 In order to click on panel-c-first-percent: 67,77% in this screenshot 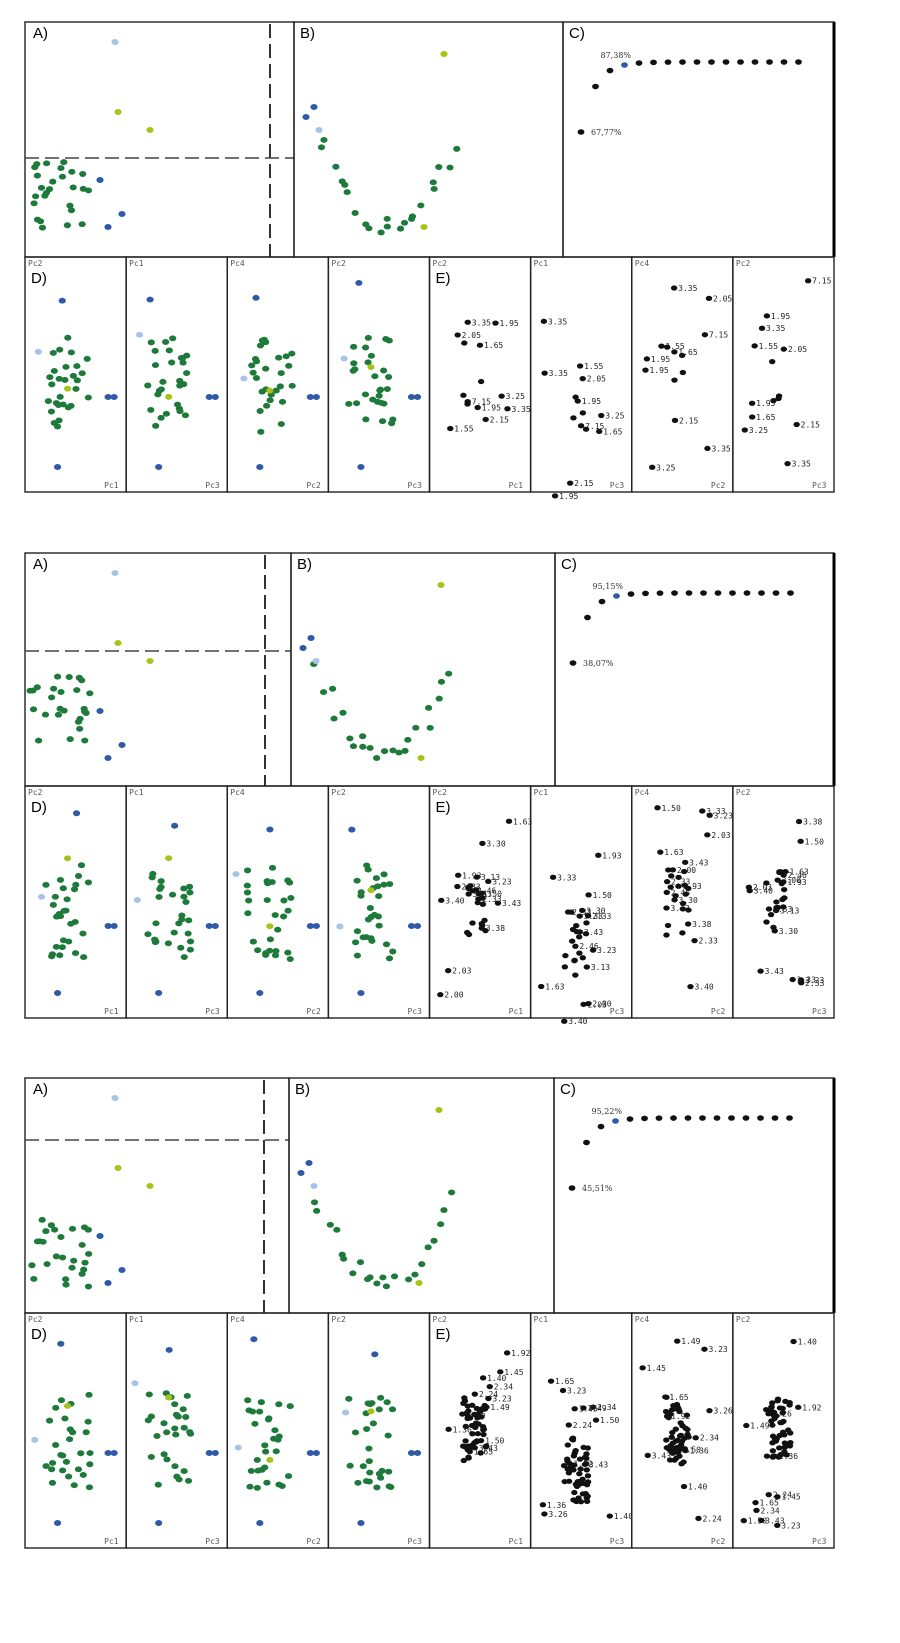, I will do `click(606, 132)`.